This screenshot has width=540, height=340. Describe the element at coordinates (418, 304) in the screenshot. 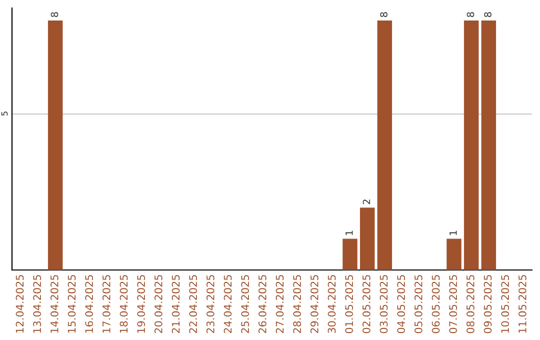

I see `x-tick-label: 05.05.2025` at that location.